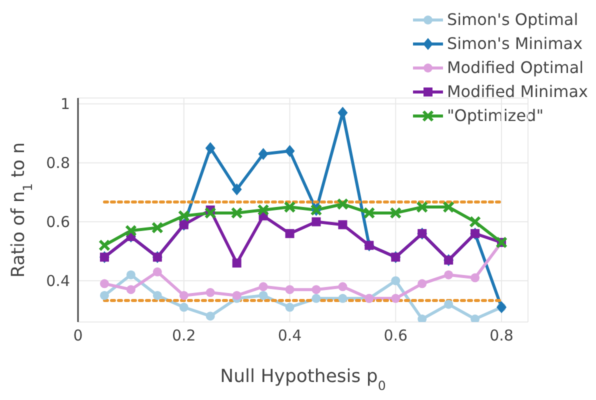  What do you see at coordinates (514, 44) in the screenshot?
I see `legend-label: Simon's Minimax` at bounding box center [514, 44].